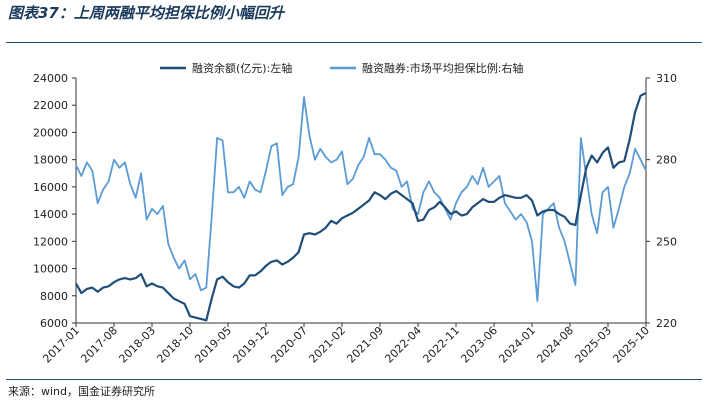  What do you see at coordinates (517, 345) in the screenshot?
I see `x-tick-label: 2024-01` at bounding box center [517, 345].